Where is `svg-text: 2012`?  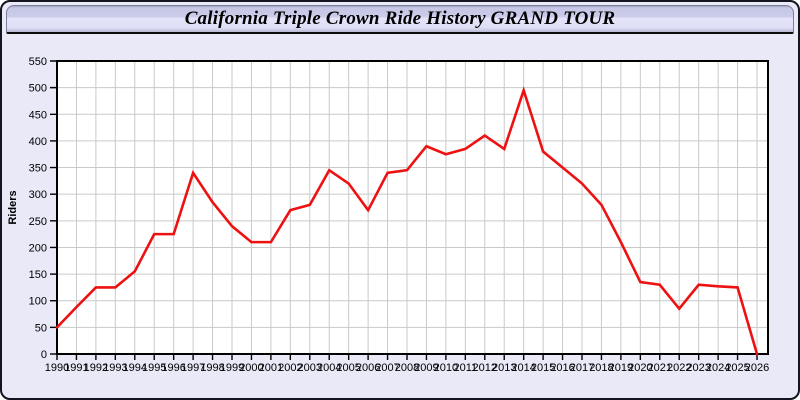 svg-text: 2012 is located at coordinates (485, 368).